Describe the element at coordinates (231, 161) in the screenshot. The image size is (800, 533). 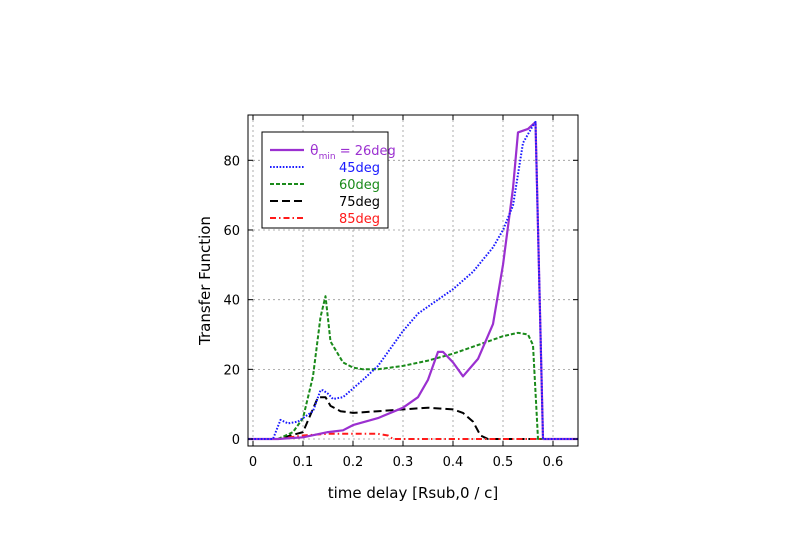
I see `y-tick-label: 80` at that location.